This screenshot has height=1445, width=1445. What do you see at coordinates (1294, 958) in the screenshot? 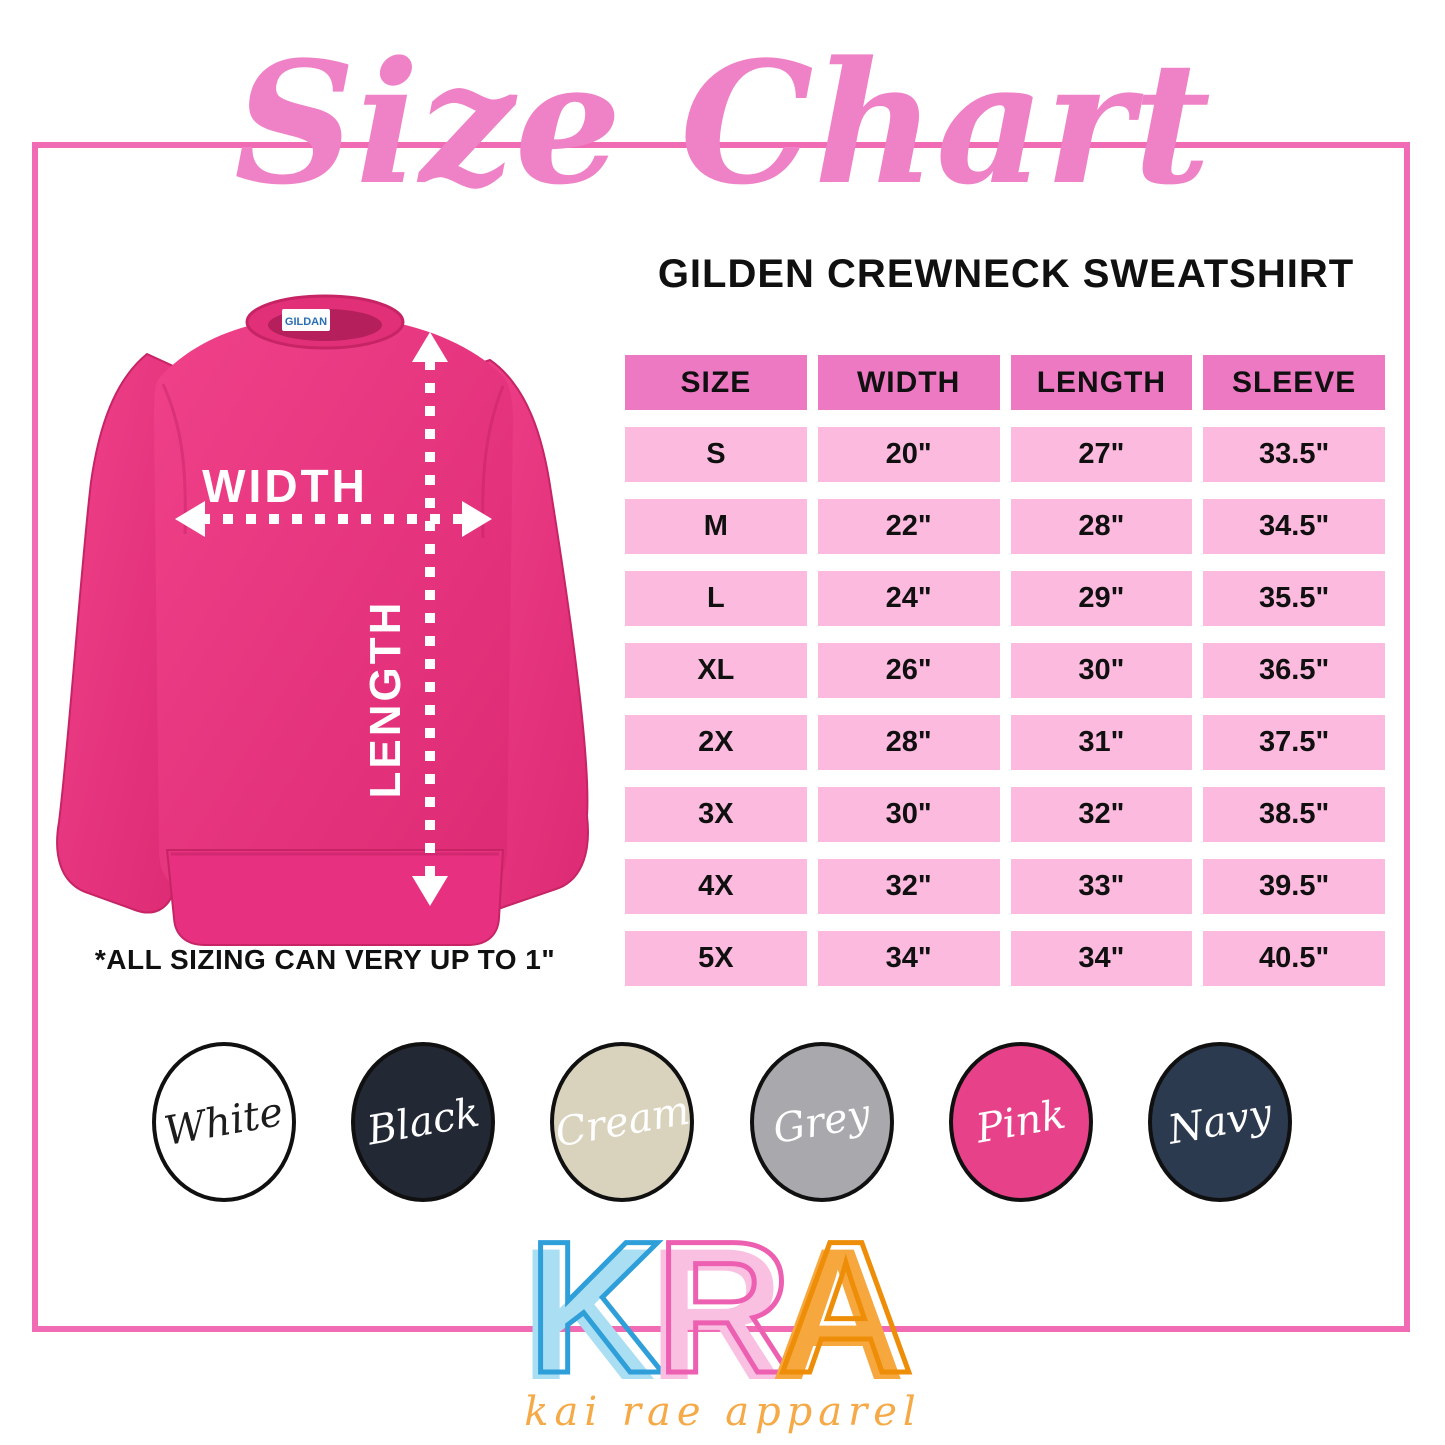
I see `measurement-cell: 40.5"` at bounding box center [1294, 958].